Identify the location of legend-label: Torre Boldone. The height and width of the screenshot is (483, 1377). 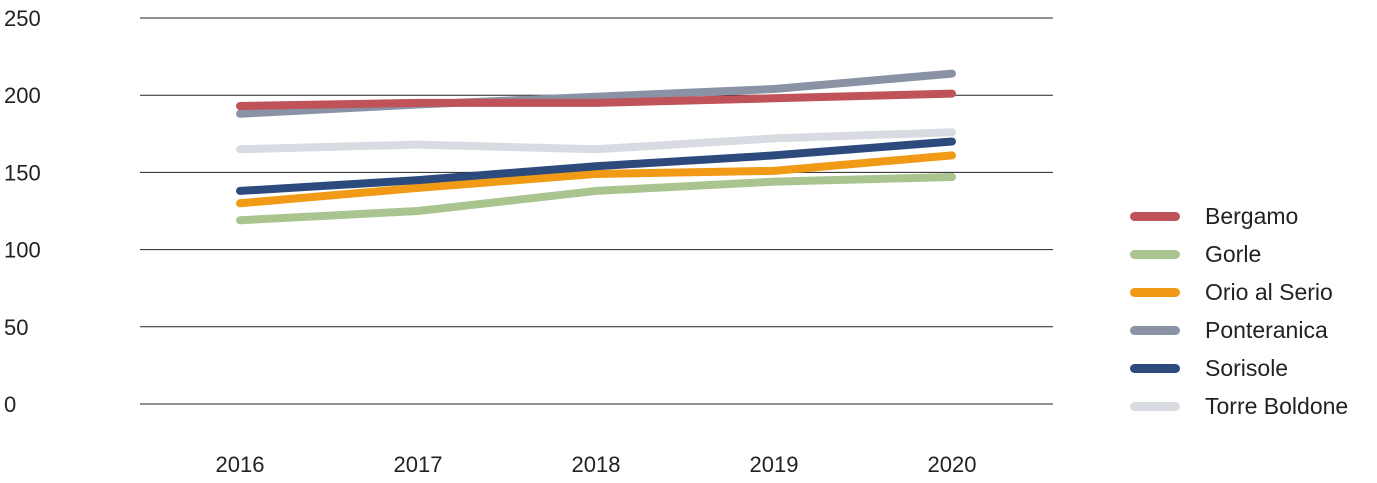
(1277, 405).